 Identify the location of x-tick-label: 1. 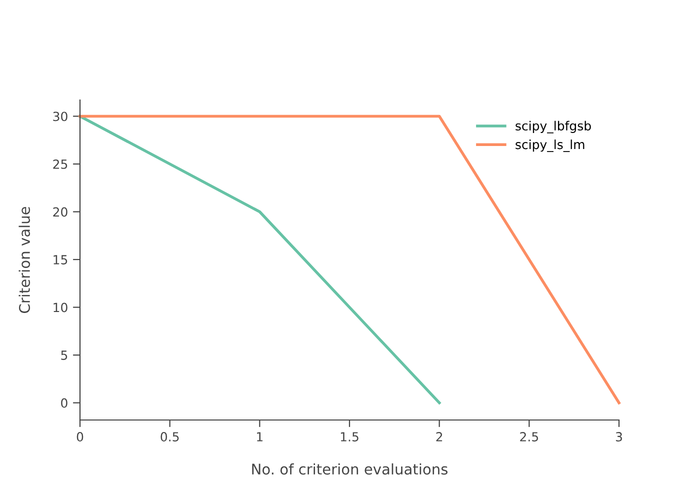
(259, 437).